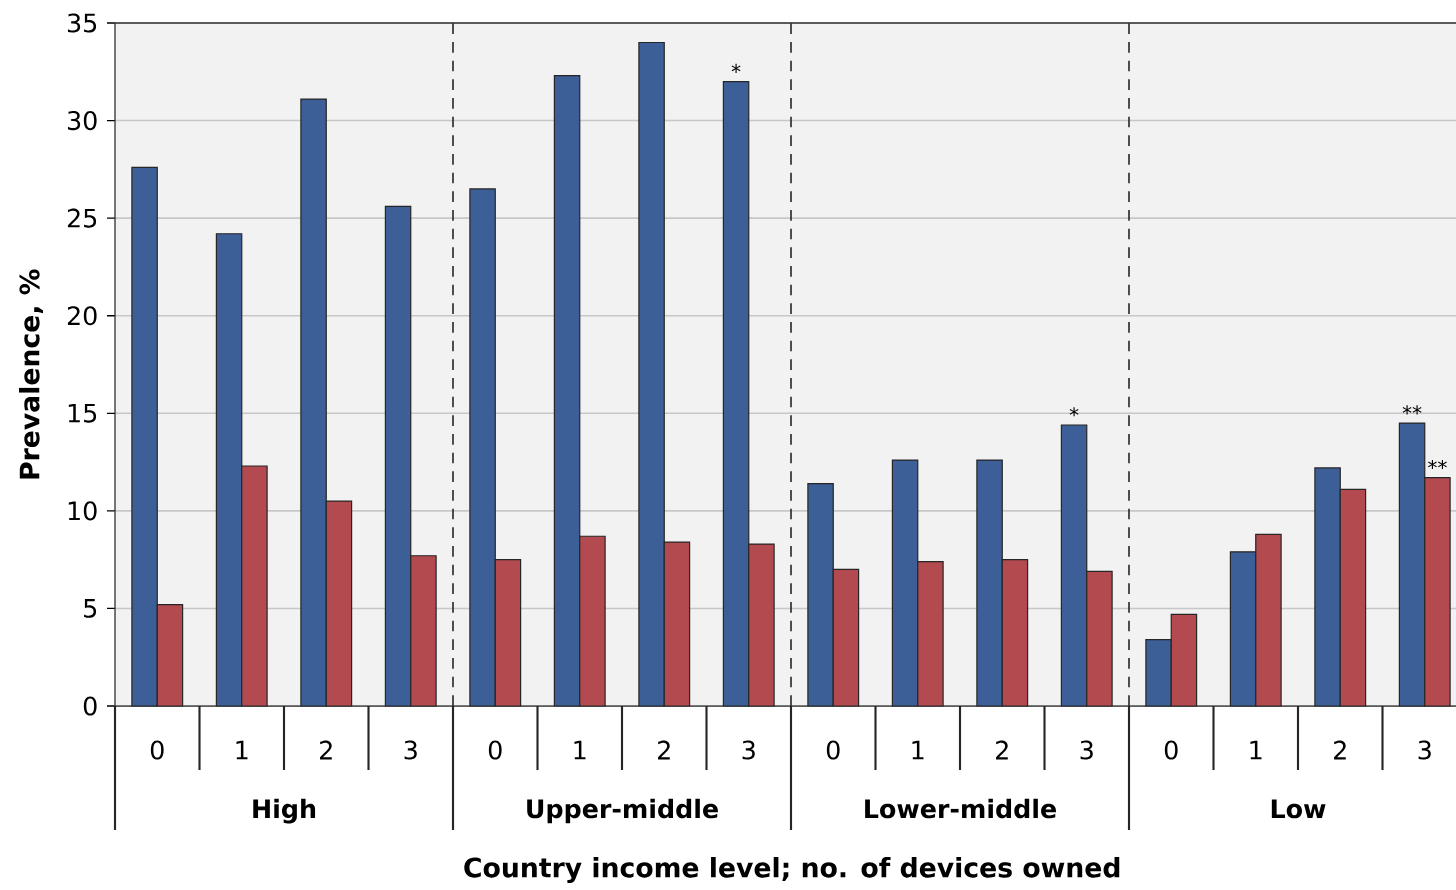 This screenshot has height=890, width=1456. What do you see at coordinates (31, 374) in the screenshot?
I see `y-axis-title: Prevalence, %` at bounding box center [31, 374].